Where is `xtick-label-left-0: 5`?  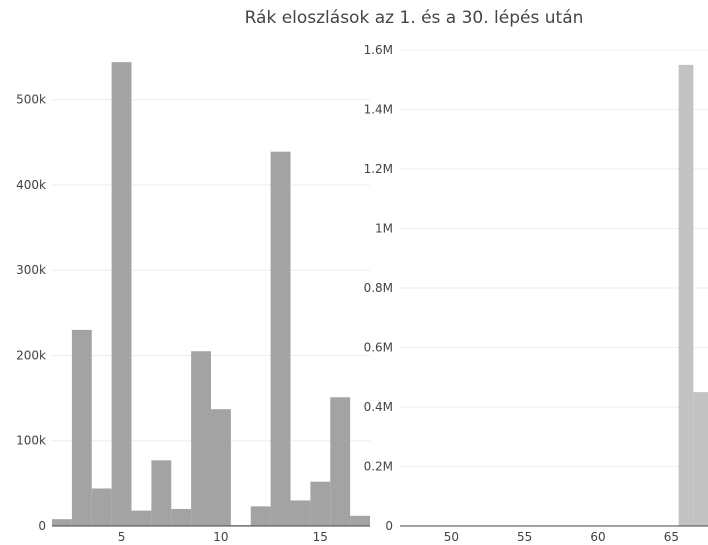 xtick-label-left-0: 5 is located at coordinates (122, 537).